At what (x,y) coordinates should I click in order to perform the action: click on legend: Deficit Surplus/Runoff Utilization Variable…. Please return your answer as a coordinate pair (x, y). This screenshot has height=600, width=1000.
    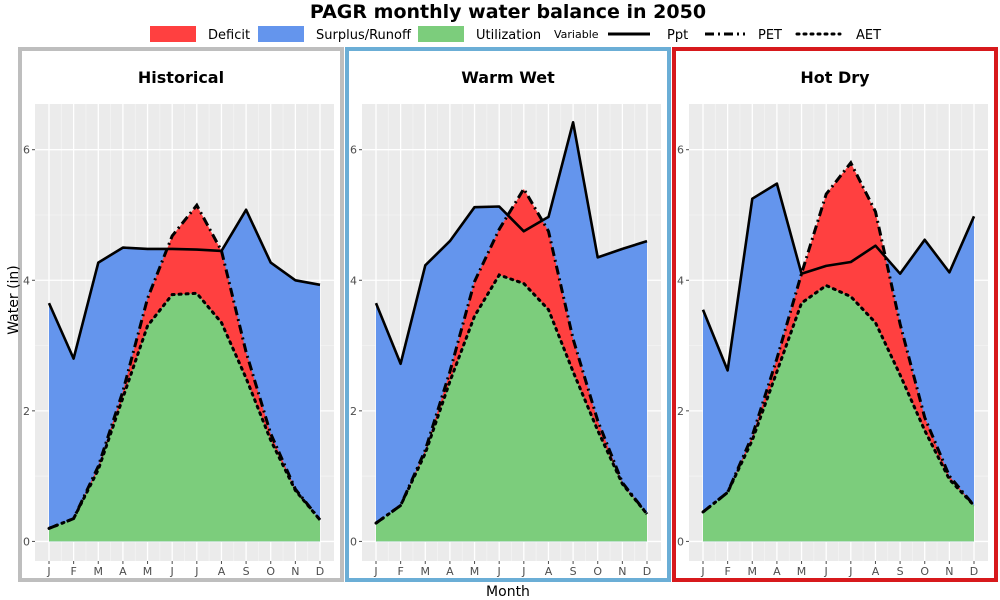
    Looking at the image, I should click on (515, 34).